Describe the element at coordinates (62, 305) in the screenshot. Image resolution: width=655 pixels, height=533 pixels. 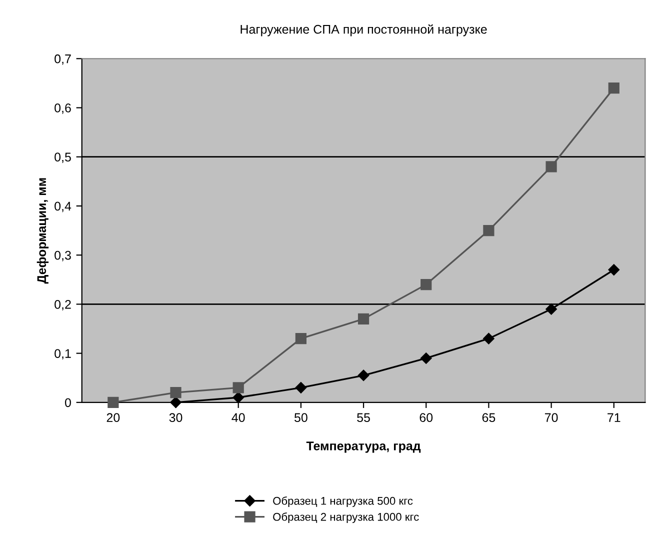
I see `y-tick-label: 0,2` at that location.